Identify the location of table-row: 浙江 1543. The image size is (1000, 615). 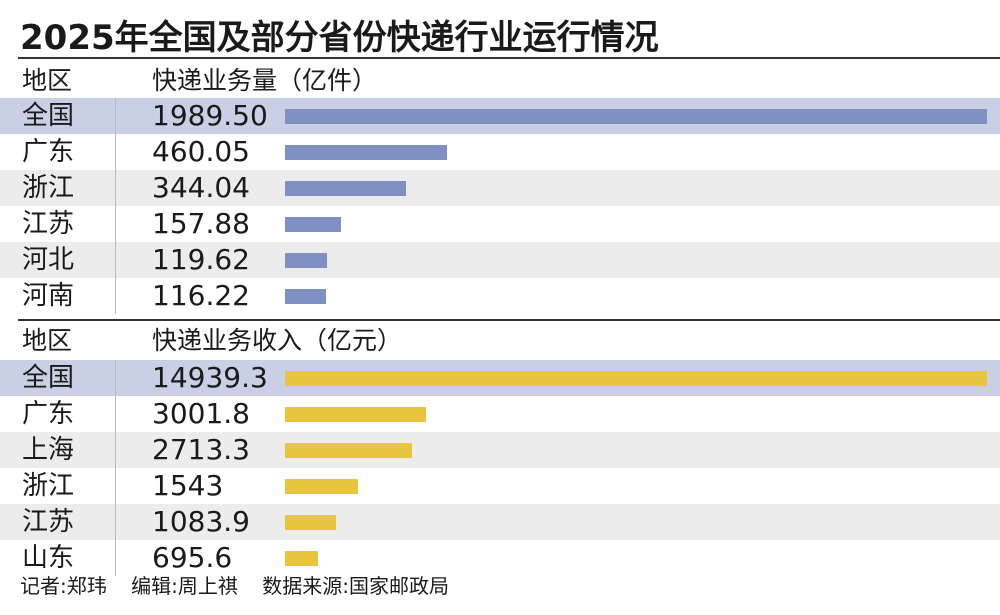
(500, 486).